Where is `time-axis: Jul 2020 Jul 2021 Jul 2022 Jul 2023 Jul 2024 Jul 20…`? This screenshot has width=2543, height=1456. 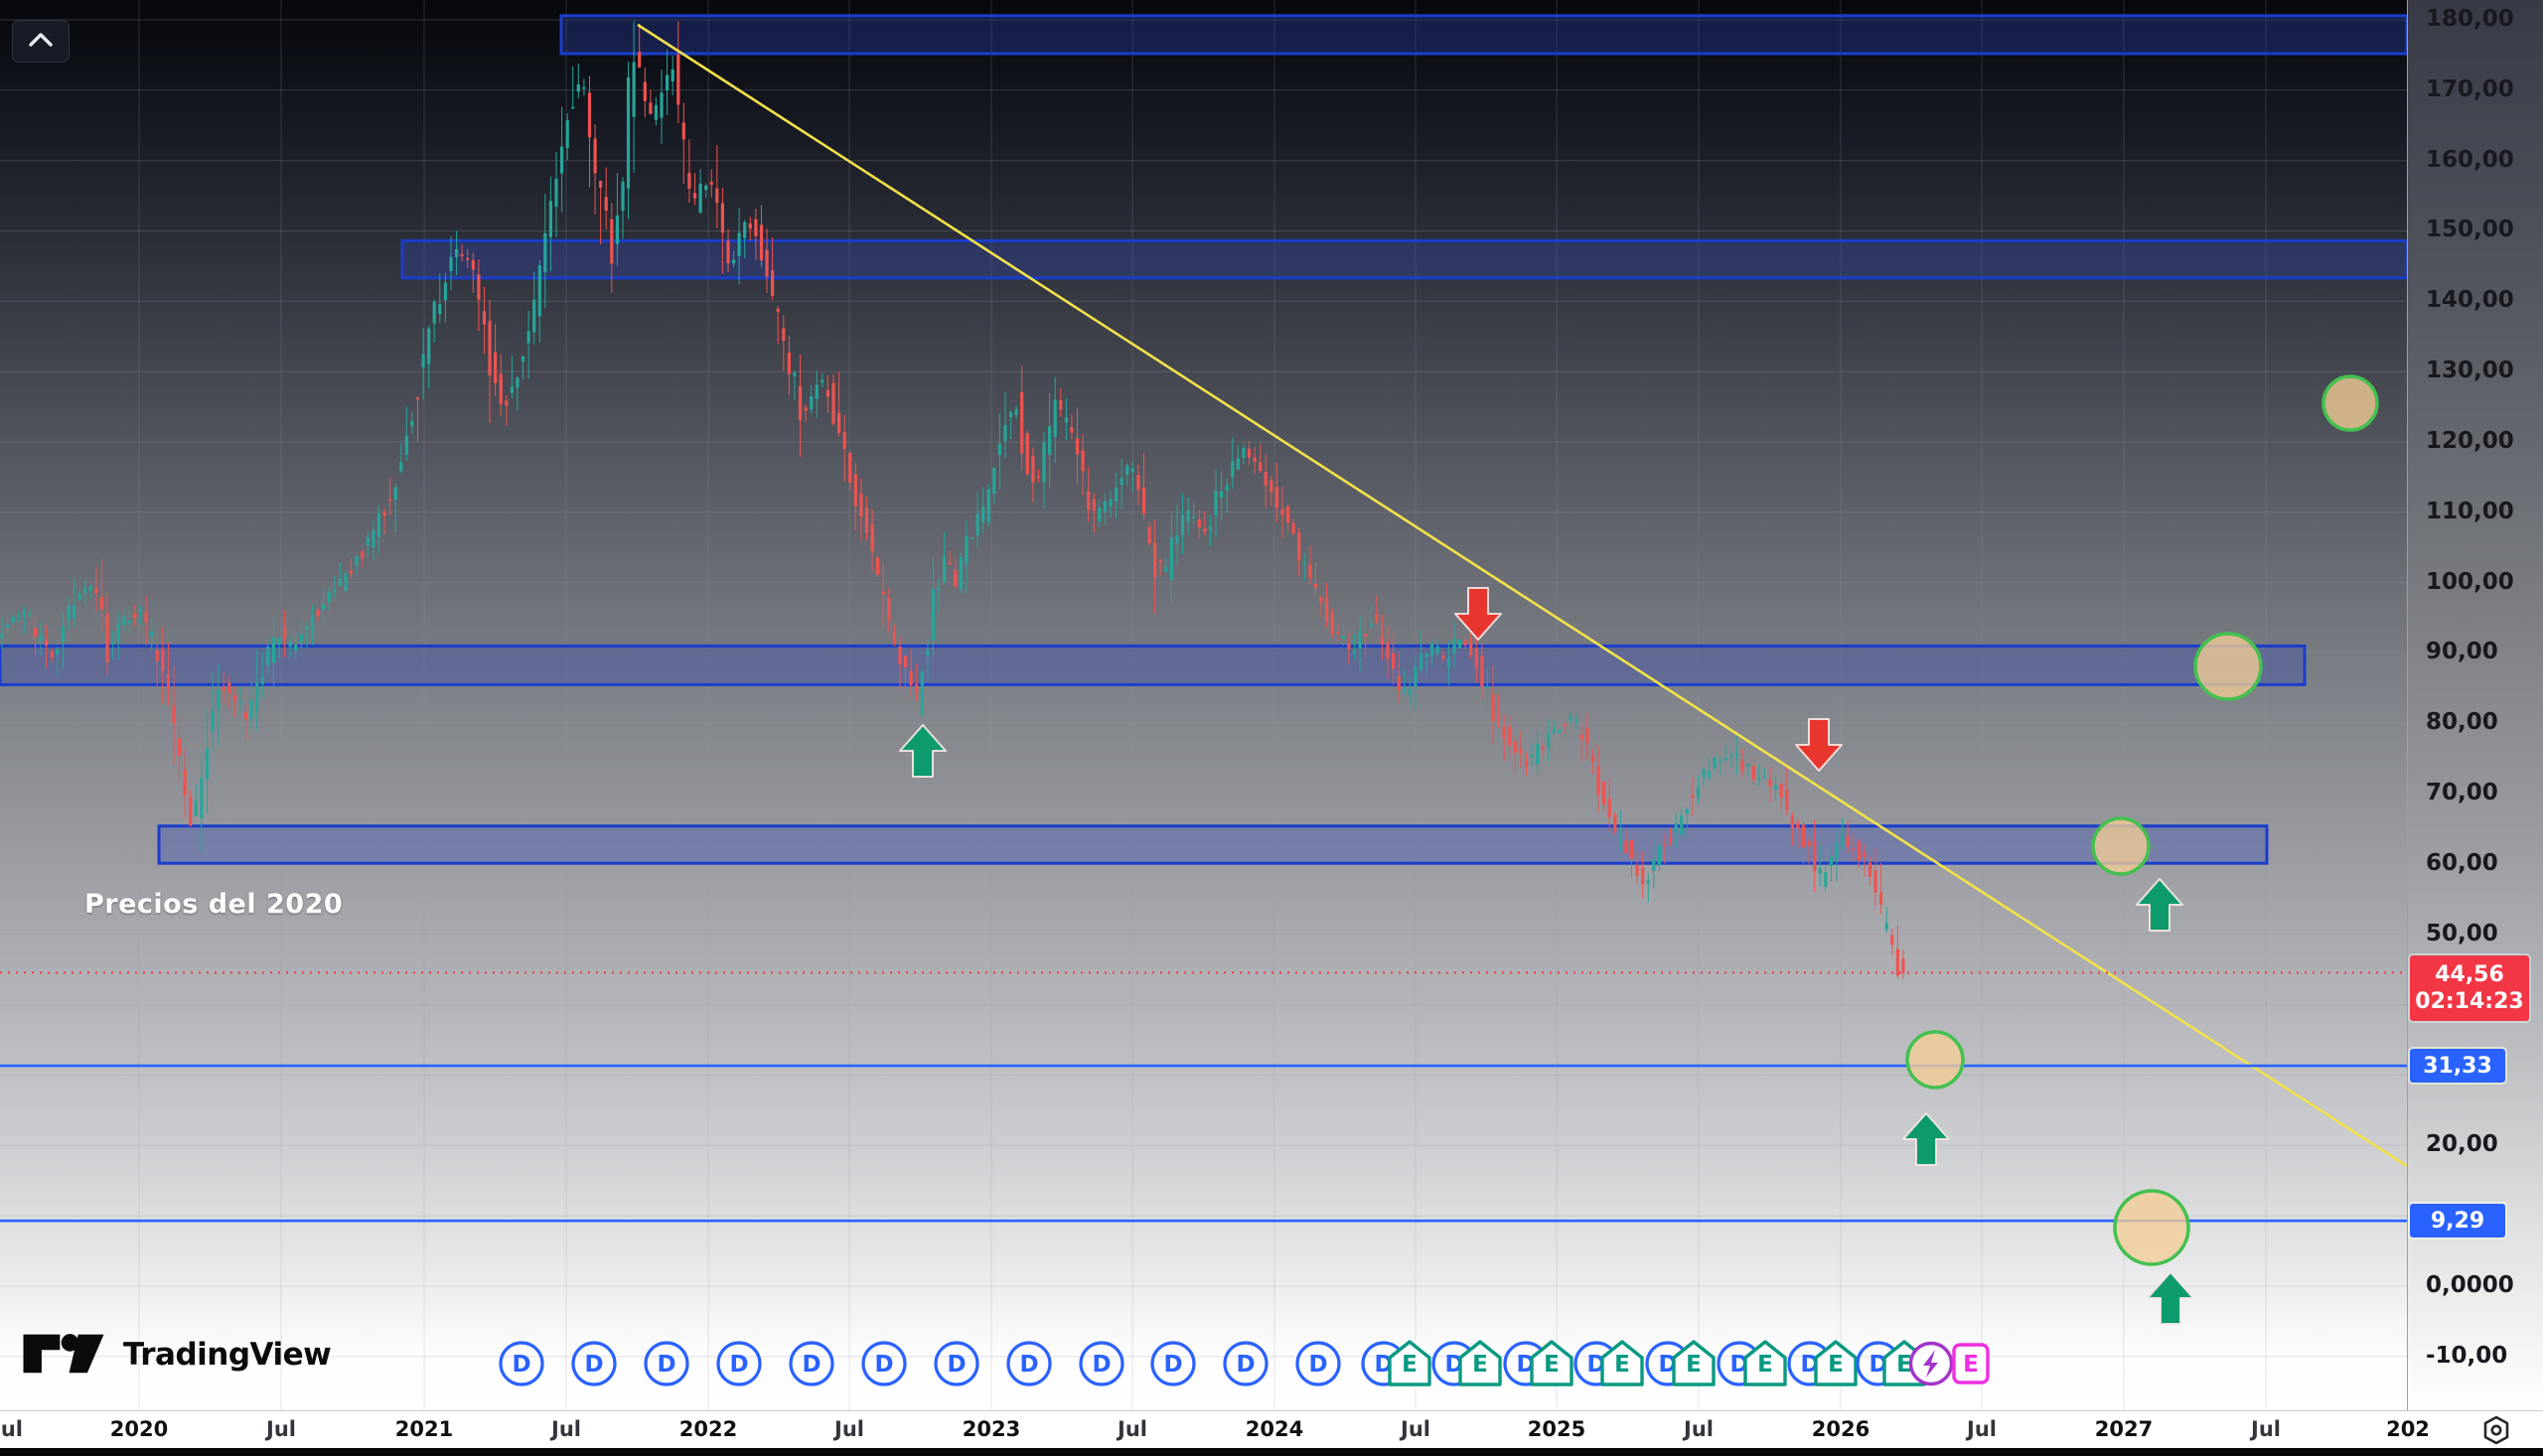 time-axis: Jul 2020 Jul 2021 Jul 2022 Jul 2023 Jul 2024 Jul 20… is located at coordinates (1271, 1429).